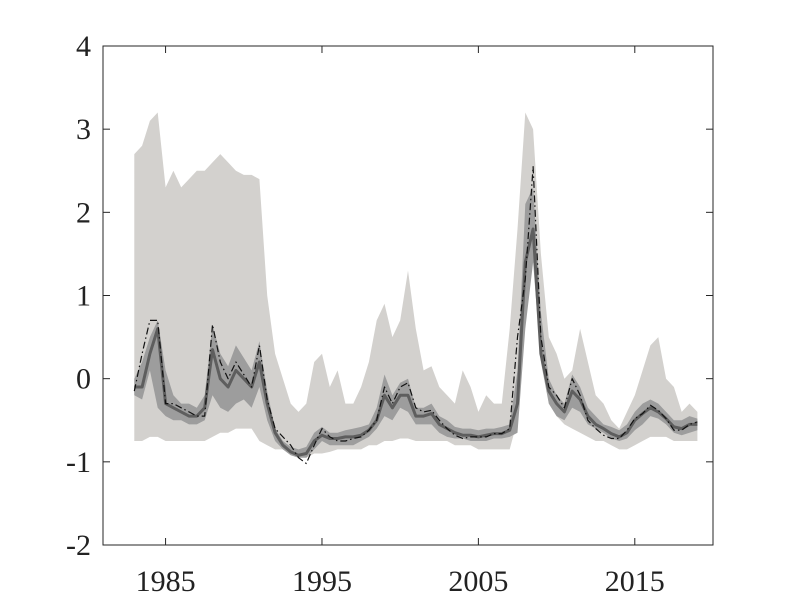 The height and width of the screenshot is (612, 789). Describe the element at coordinates (166, 581) in the screenshot. I see `x-tick-label: 1985` at that location.